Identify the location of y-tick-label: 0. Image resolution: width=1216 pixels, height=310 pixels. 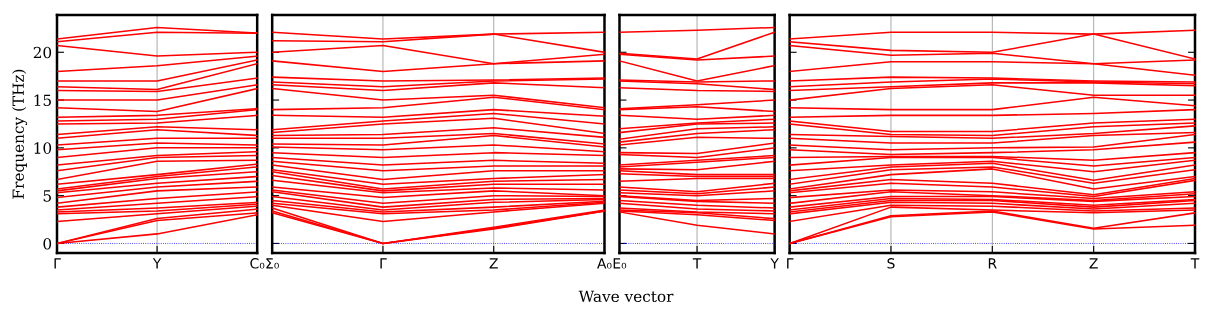
(47, 243).